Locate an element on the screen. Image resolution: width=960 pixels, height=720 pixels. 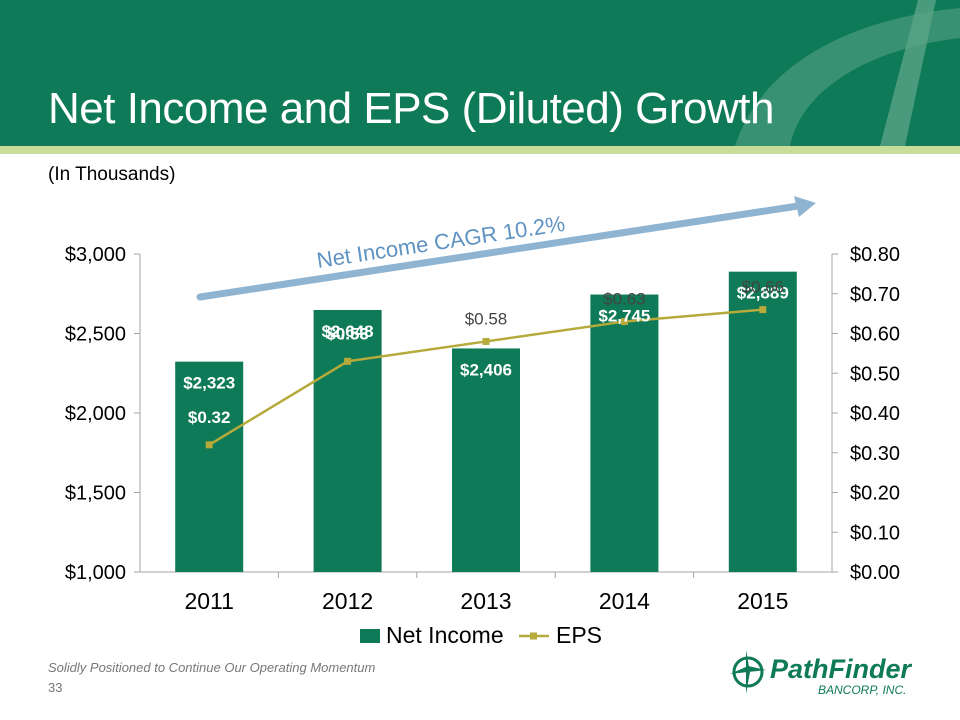
page-subtitle: (In Thousands) is located at coordinates (112, 174).